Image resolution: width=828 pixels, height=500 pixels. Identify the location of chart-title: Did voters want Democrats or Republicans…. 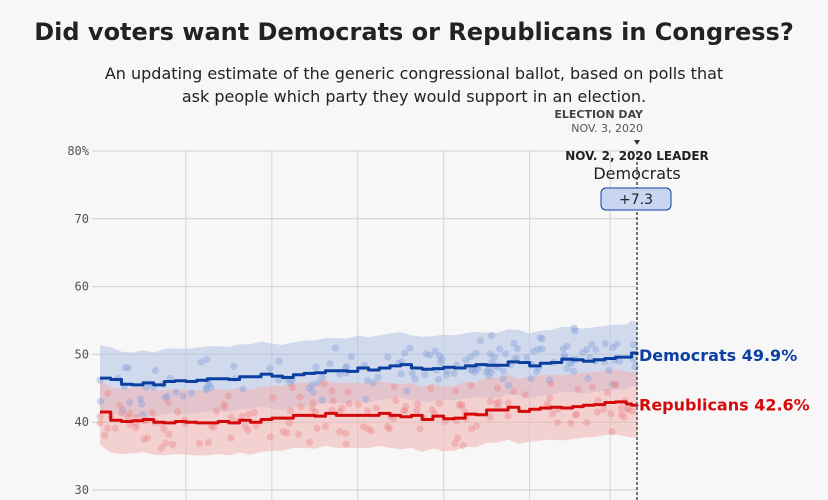
(414, 32).